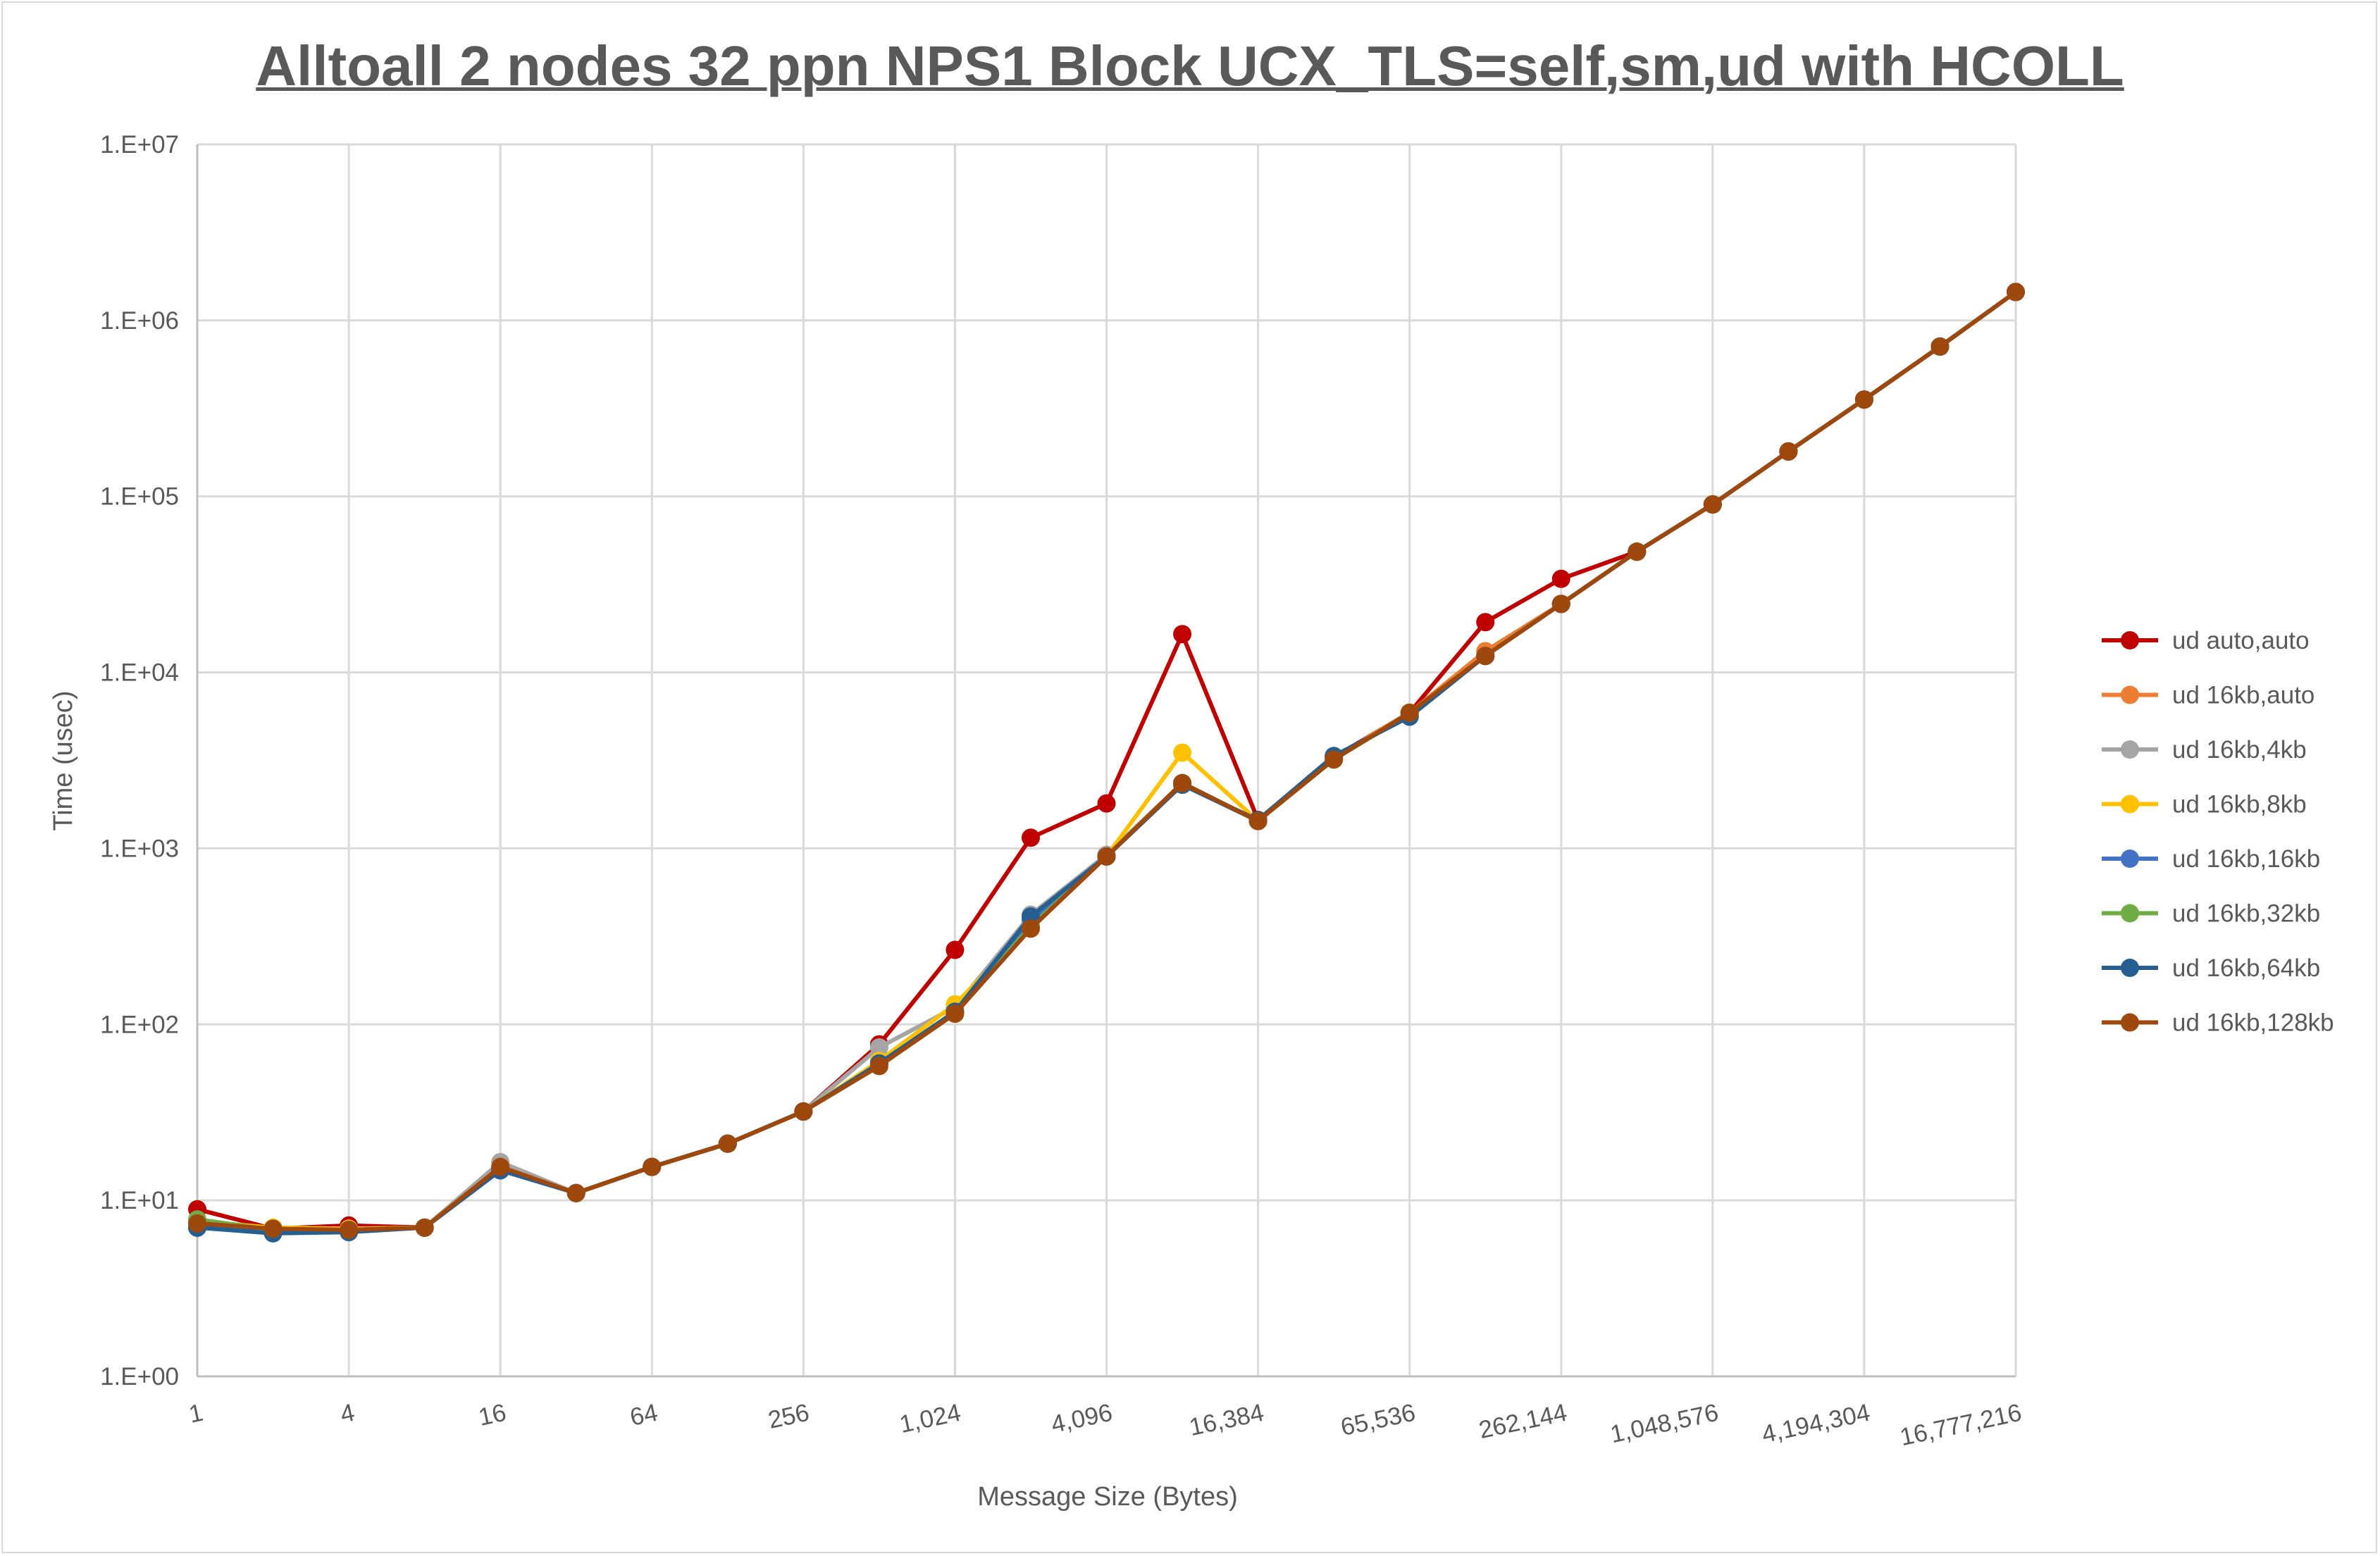 This screenshot has height=1556, width=2380. What do you see at coordinates (644, 1415) in the screenshot?
I see `x-tick-label: 64` at bounding box center [644, 1415].